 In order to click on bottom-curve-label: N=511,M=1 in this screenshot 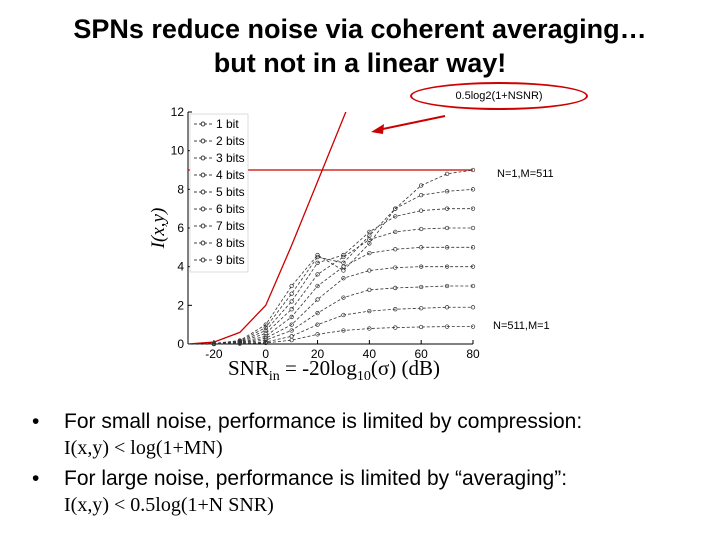, I will do `click(521, 326)`.